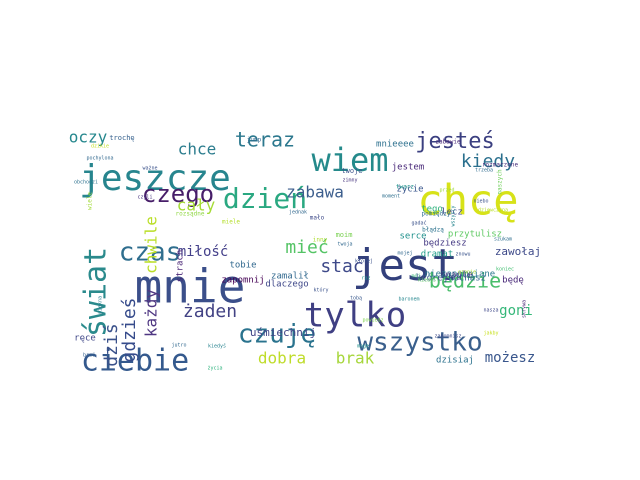 This screenshot has width=640, height=480. Describe the element at coordinates (500, 182) in the screenshot. I see `cloud-word: naszych` at that location.